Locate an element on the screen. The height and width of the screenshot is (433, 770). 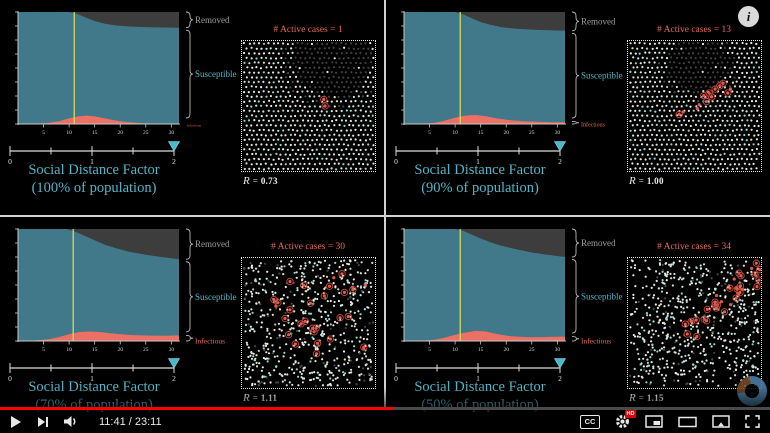
r-value-line: R = 1.00 is located at coordinates (646, 181).